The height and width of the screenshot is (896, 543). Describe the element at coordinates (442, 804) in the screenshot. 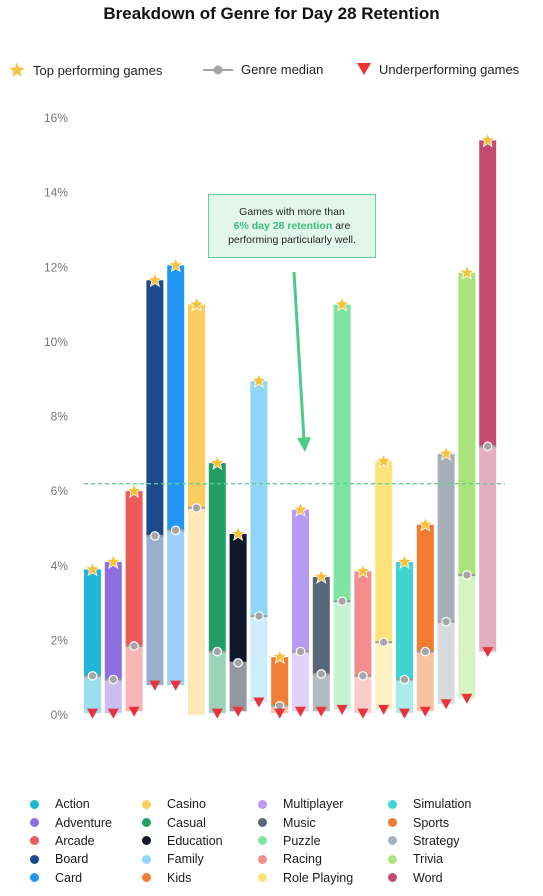

I see `legend-label: Simulation` at that location.